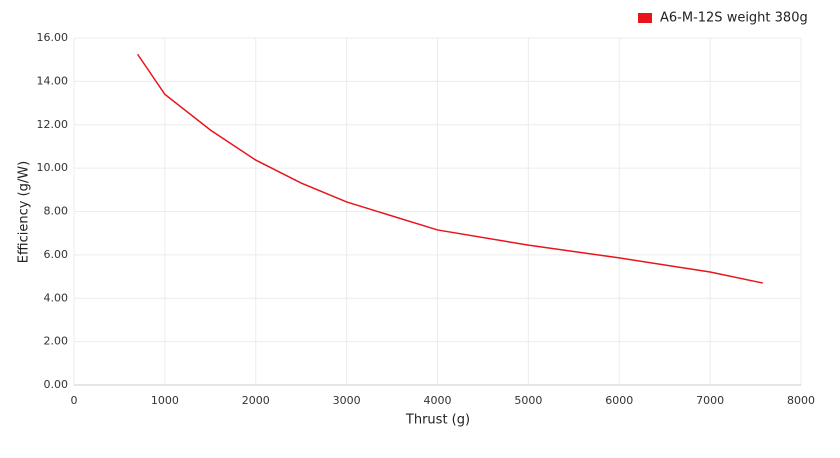 The image size is (840, 458). Describe the element at coordinates (645, 18) in the screenshot. I see `legend-swatch` at that location.